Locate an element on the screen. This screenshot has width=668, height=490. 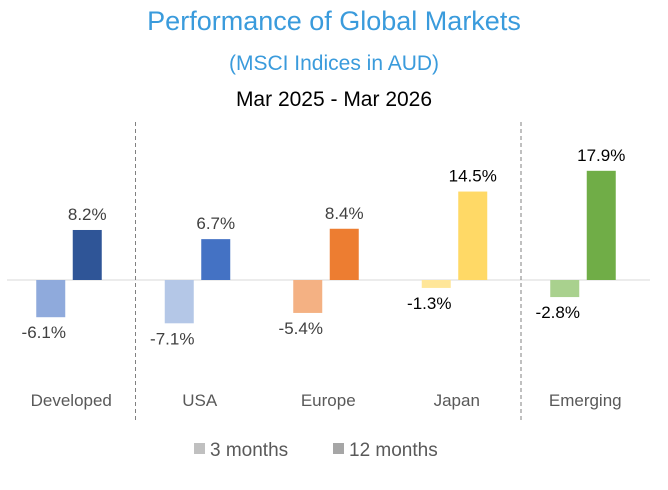
data-label: -6.1% is located at coordinates (44, 332).